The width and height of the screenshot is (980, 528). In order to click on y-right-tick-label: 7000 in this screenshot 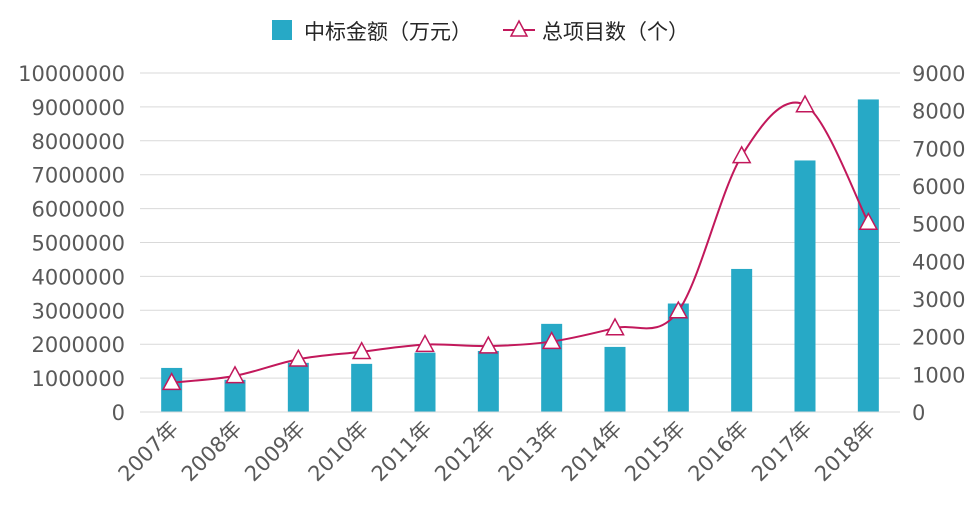, I will do `click(938, 149)`.